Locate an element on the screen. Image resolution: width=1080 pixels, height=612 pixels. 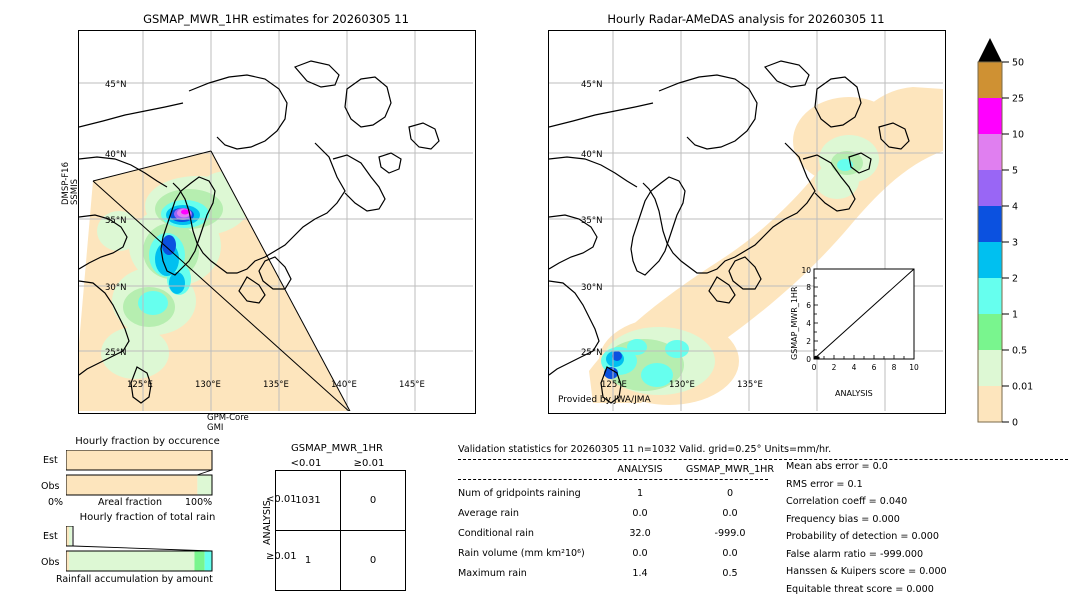
svg-text: 140°E is located at coordinates (344, 385).